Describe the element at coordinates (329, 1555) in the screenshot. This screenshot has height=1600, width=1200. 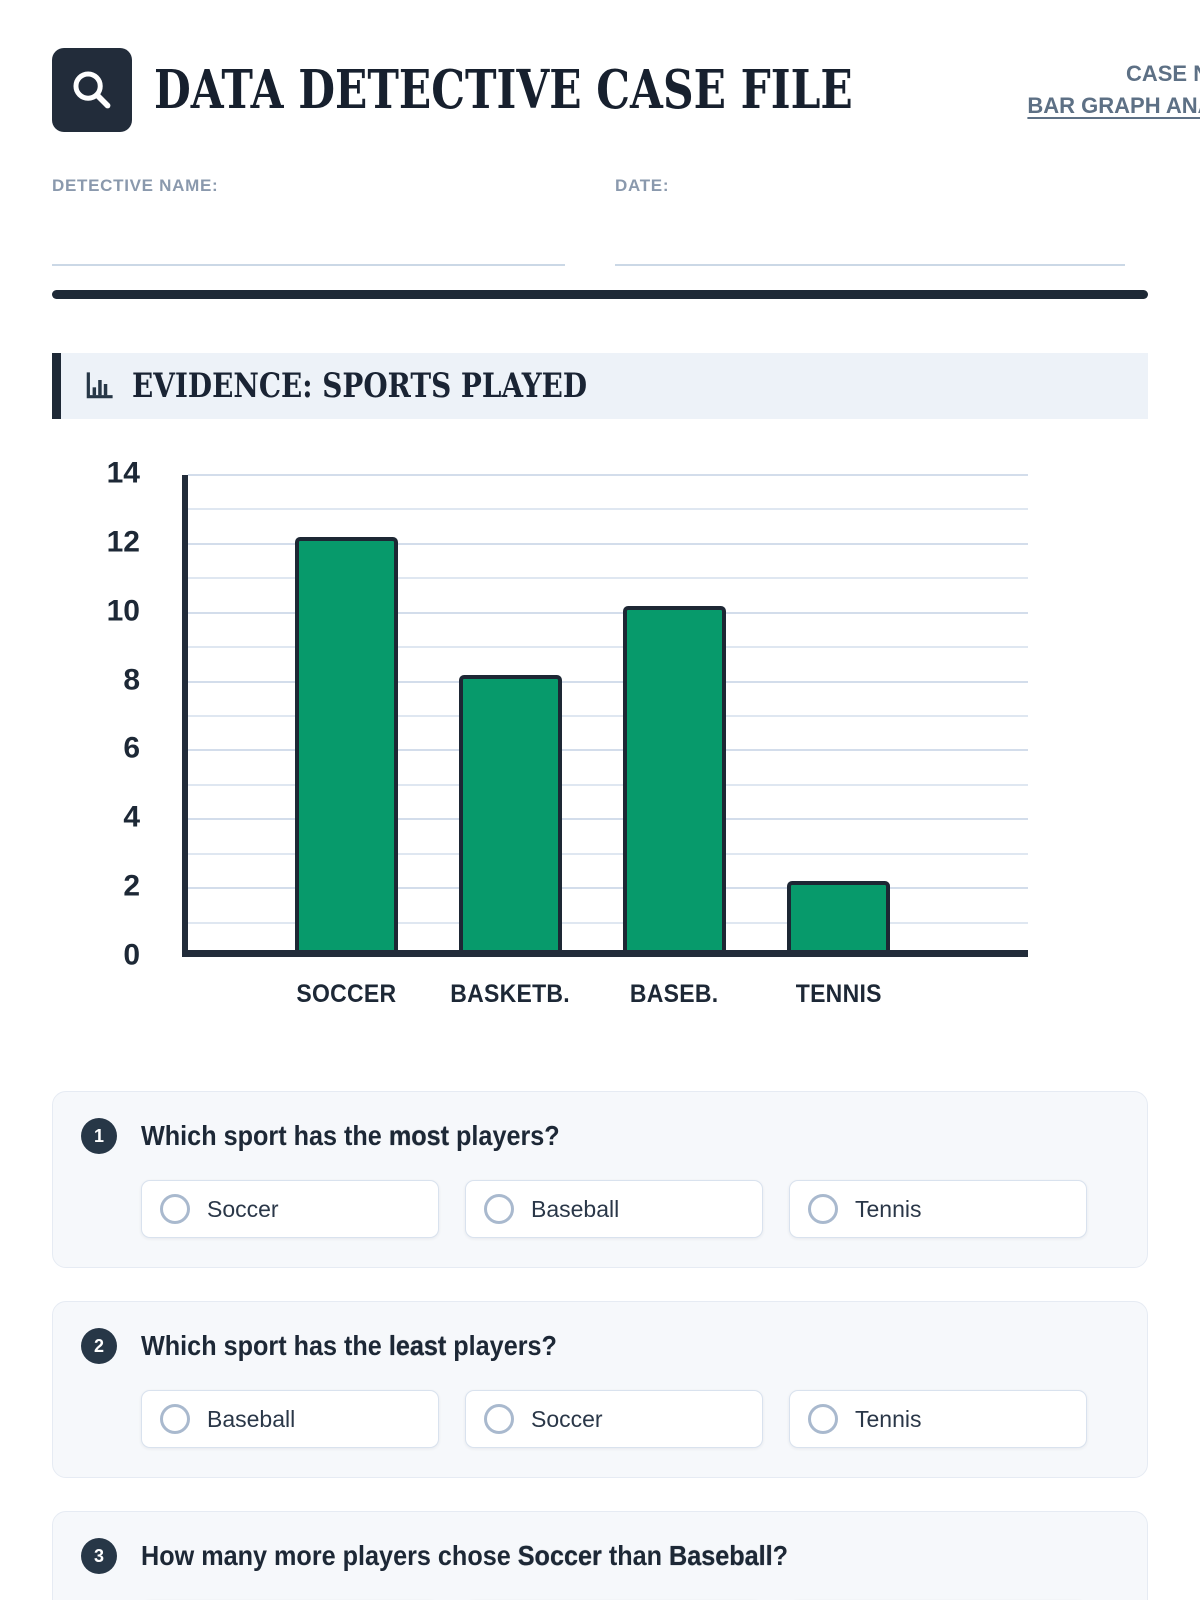
I see `question-text-segment: How many more players chose` at that location.